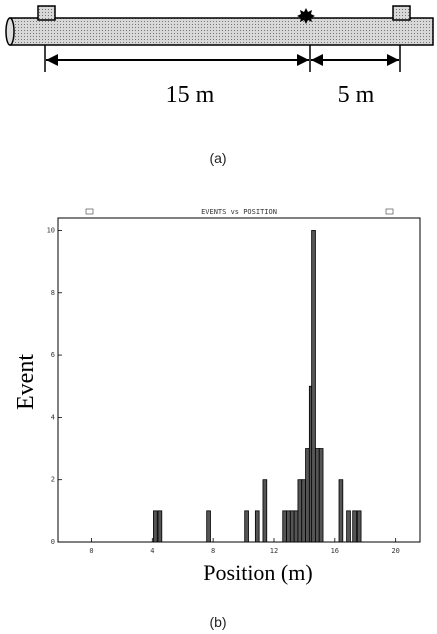 The height and width of the screenshot is (634, 437). I want to click on y-tick-label: 2, so click(53, 480).